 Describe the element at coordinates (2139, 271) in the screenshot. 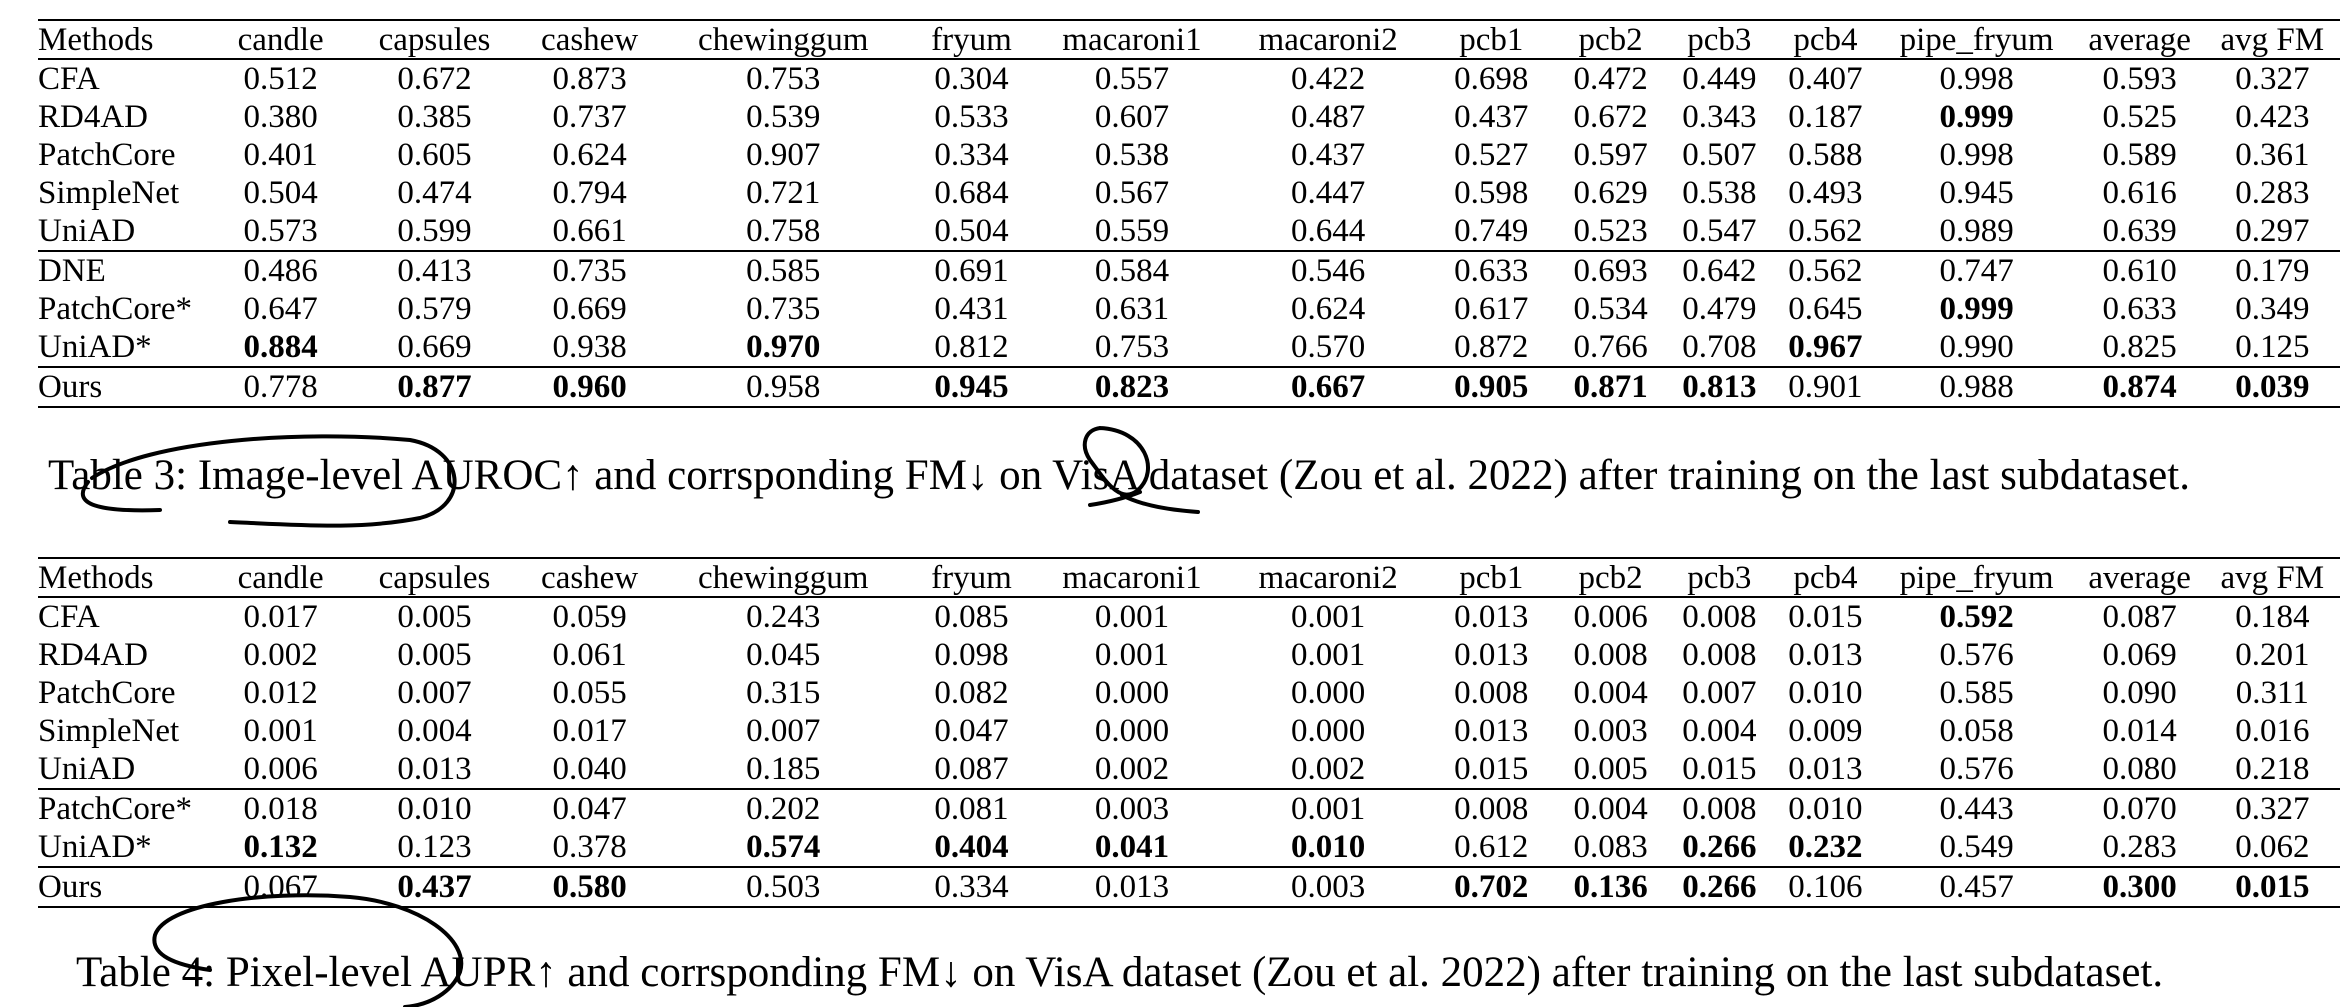

I see `table-cell: 0.610` at that location.